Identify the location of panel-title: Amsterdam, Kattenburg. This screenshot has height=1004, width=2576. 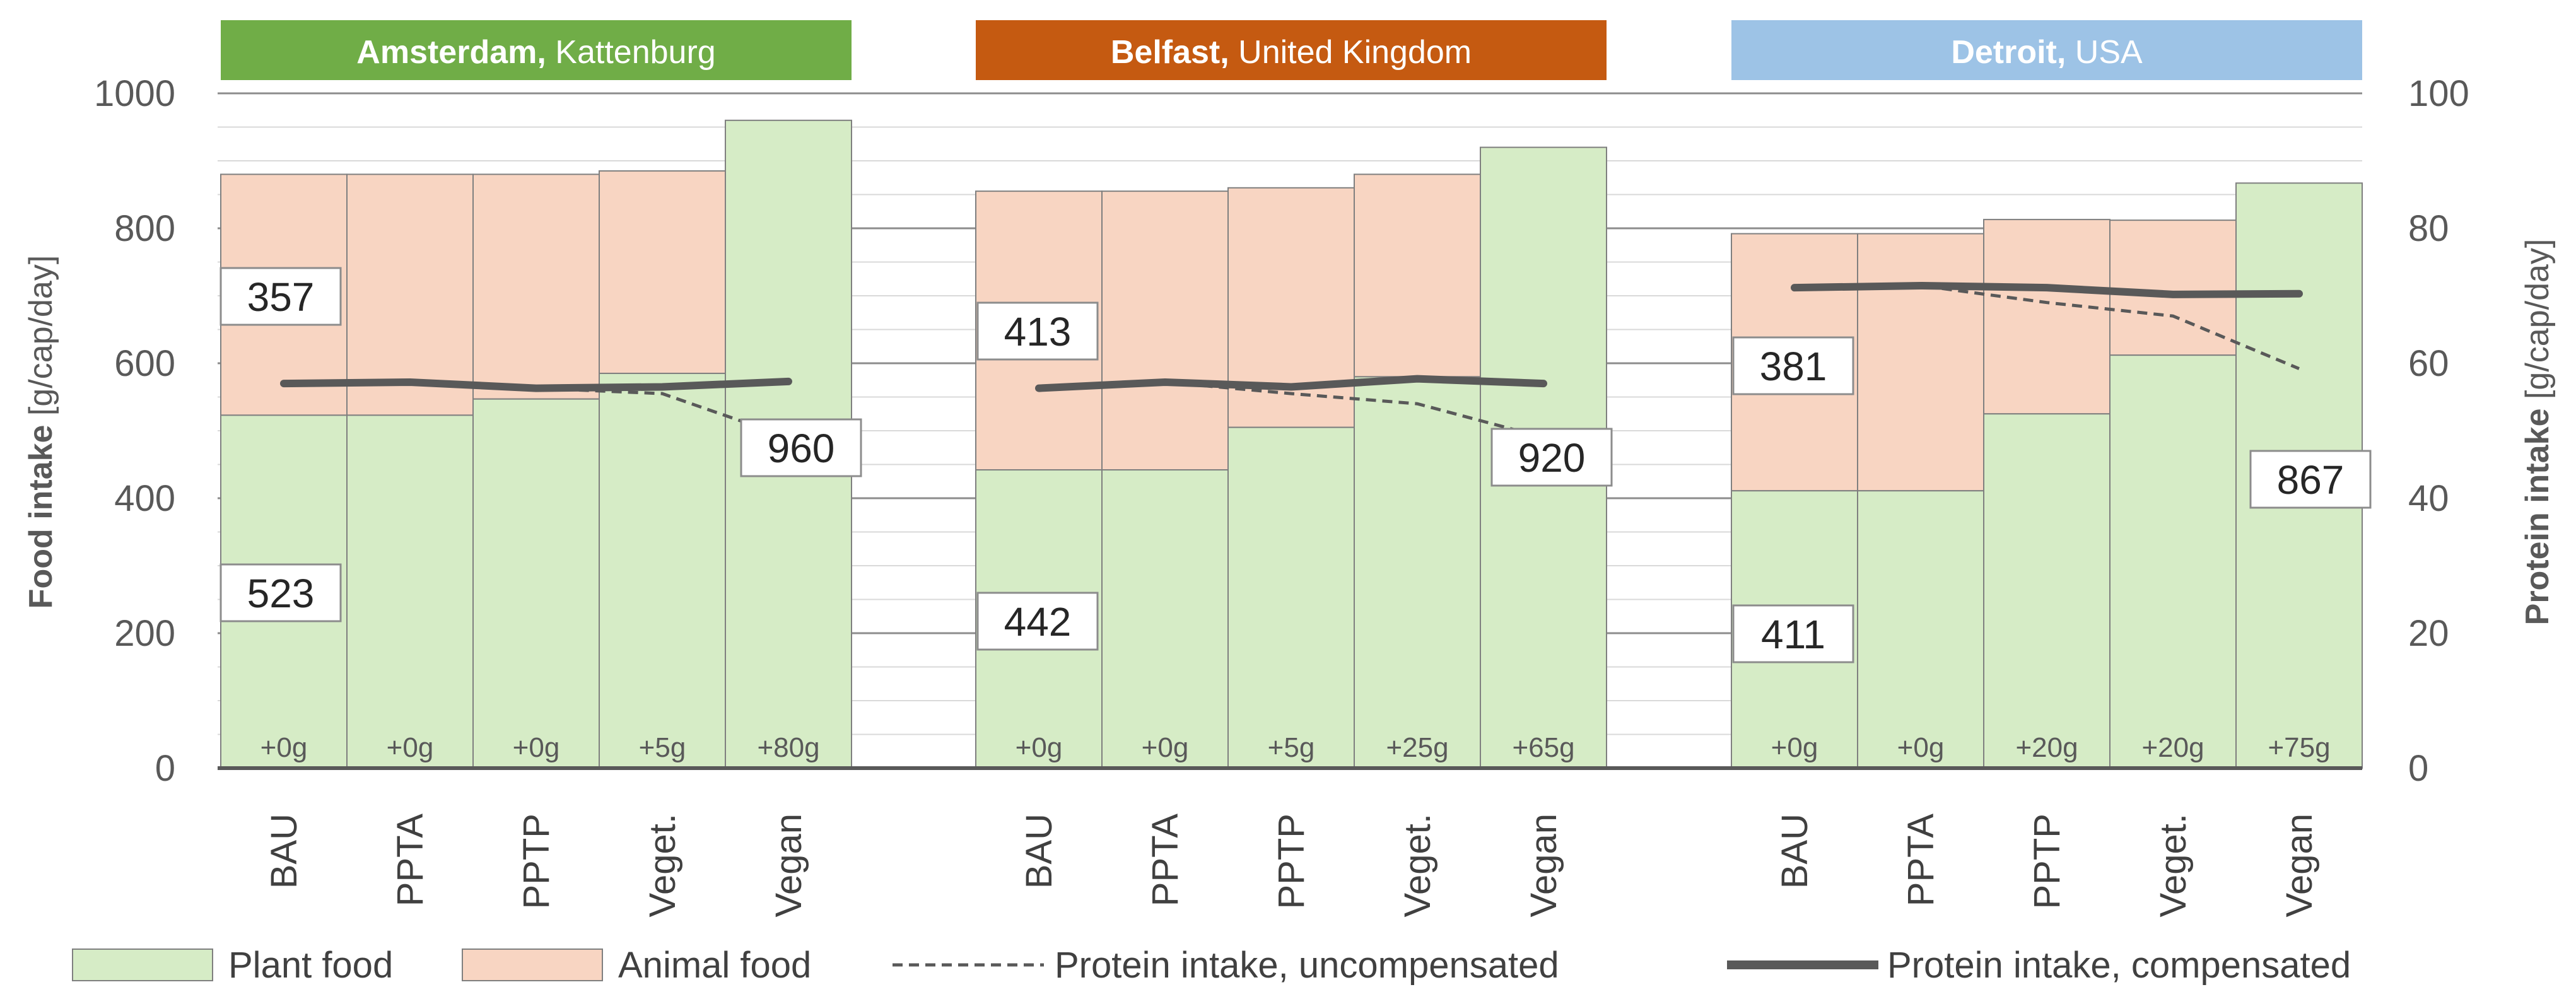
(535, 52).